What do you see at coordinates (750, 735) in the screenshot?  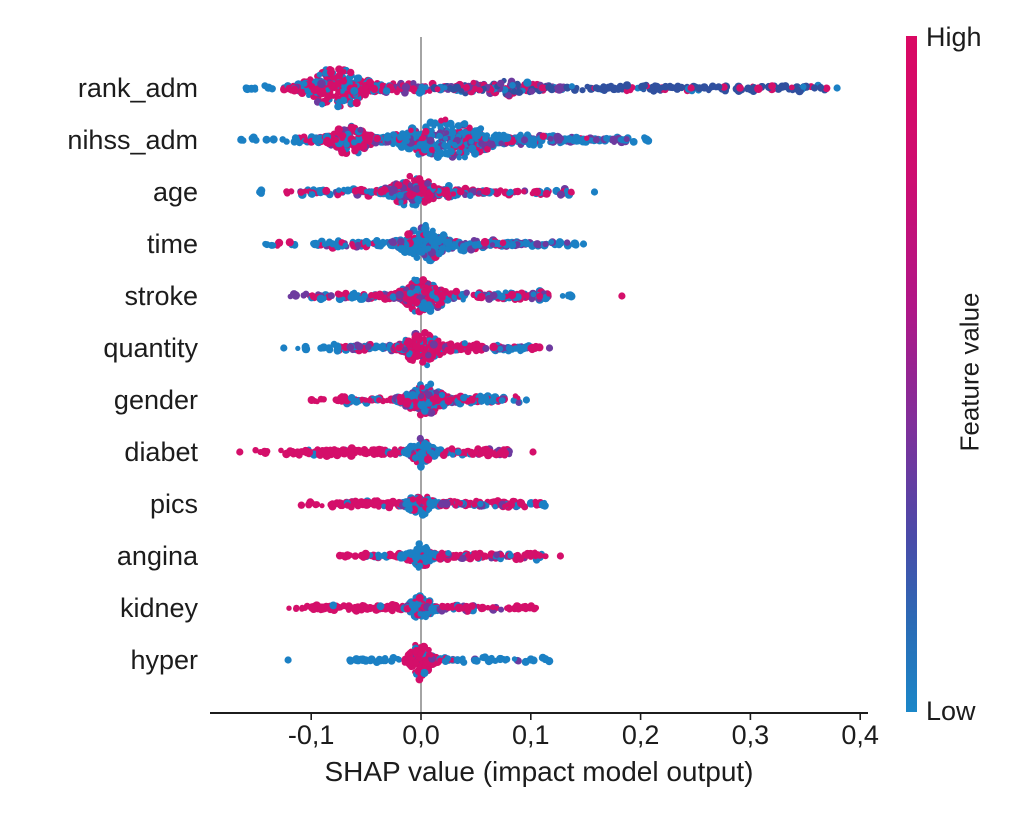 I see `x-tick-label: 0,3` at bounding box center [750, 735].